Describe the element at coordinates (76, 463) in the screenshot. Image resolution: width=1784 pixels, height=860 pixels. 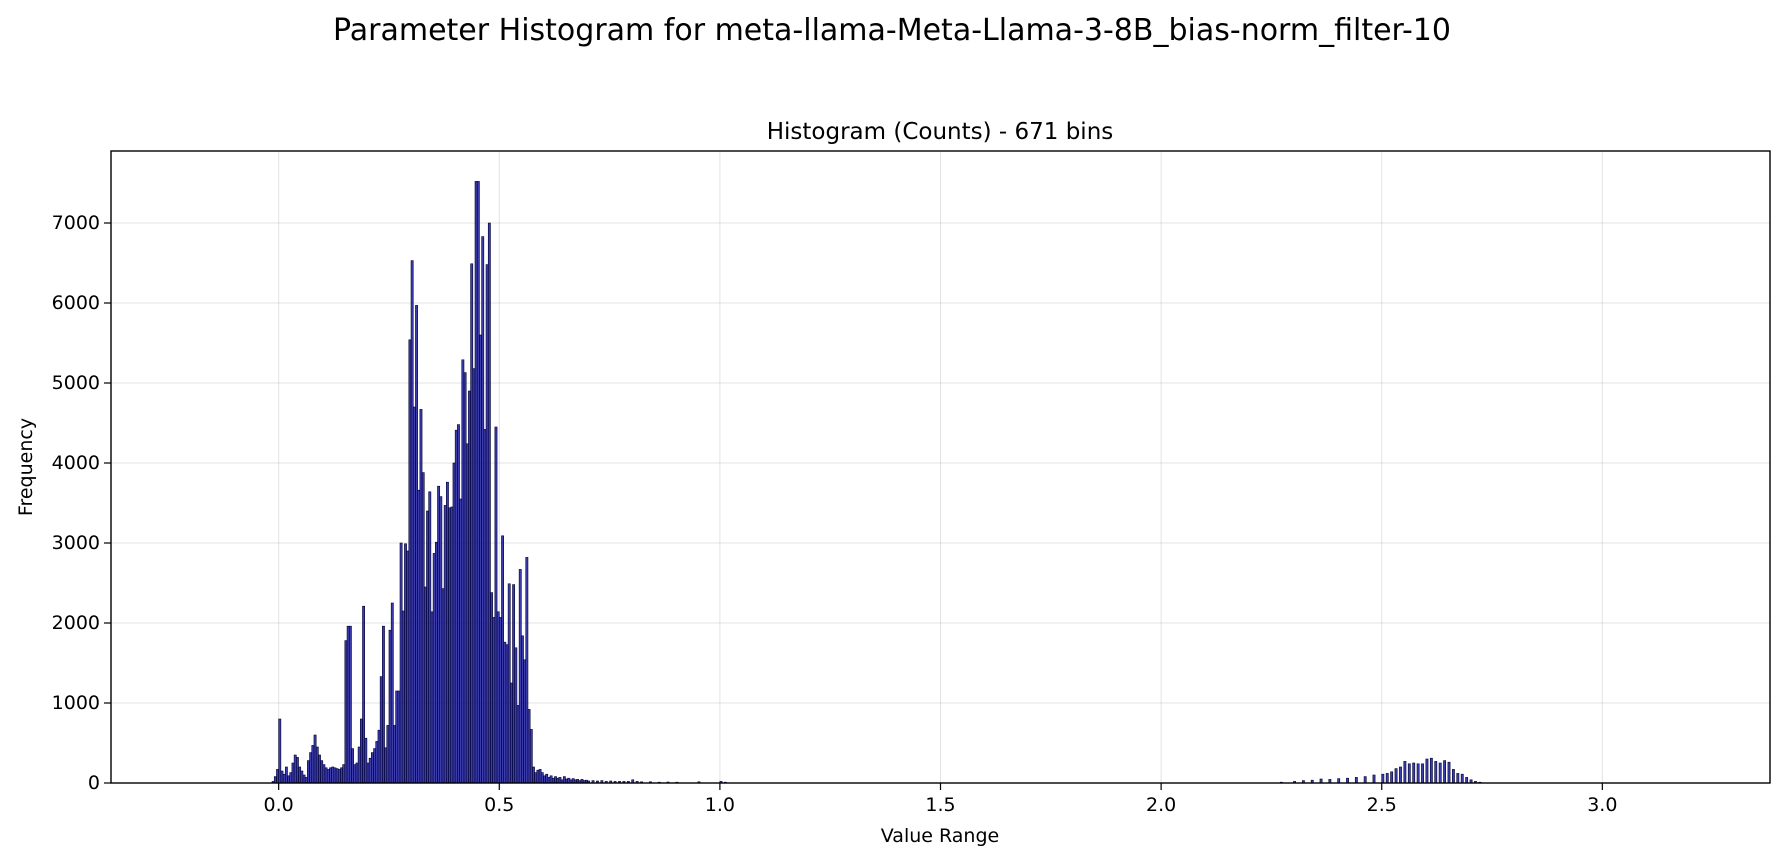
I see `y-tick-label: 4000` at that location.